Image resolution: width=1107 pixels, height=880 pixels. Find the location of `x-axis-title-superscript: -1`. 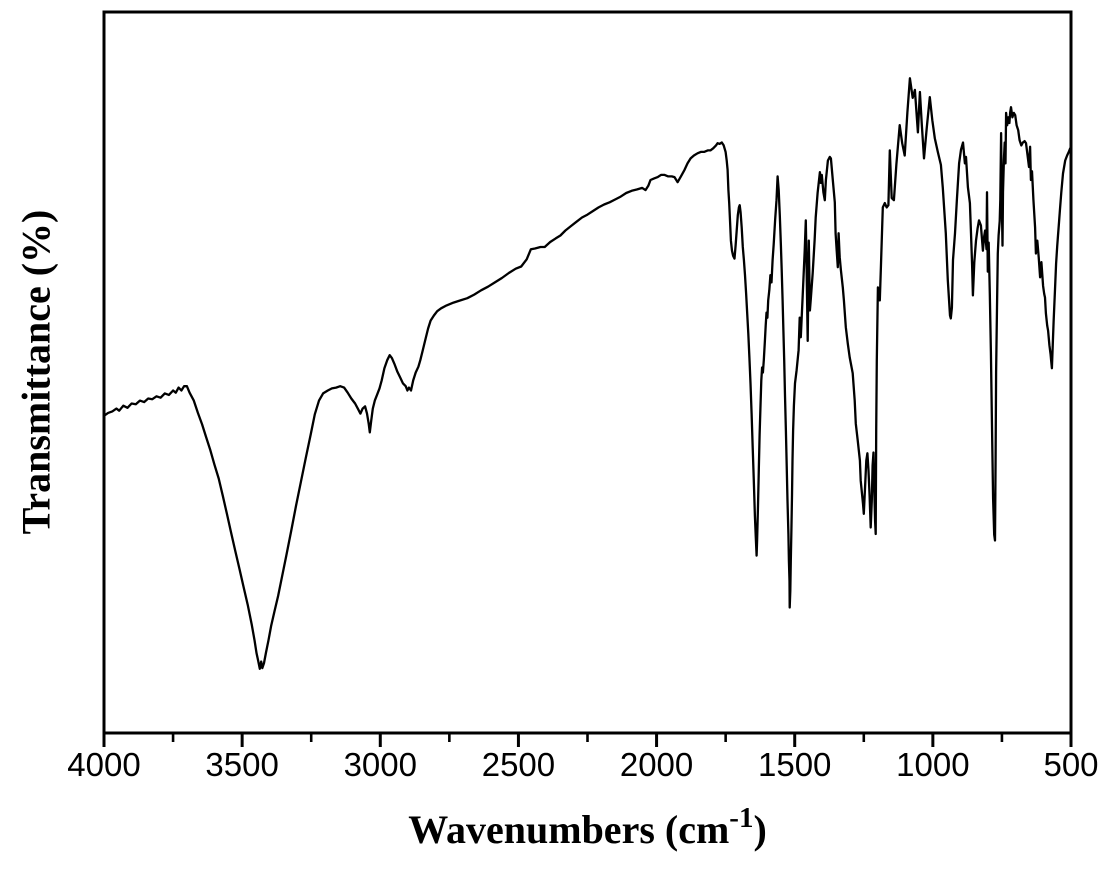

x-axis-title-superscript: -1 is located at coordinates (741, 818).